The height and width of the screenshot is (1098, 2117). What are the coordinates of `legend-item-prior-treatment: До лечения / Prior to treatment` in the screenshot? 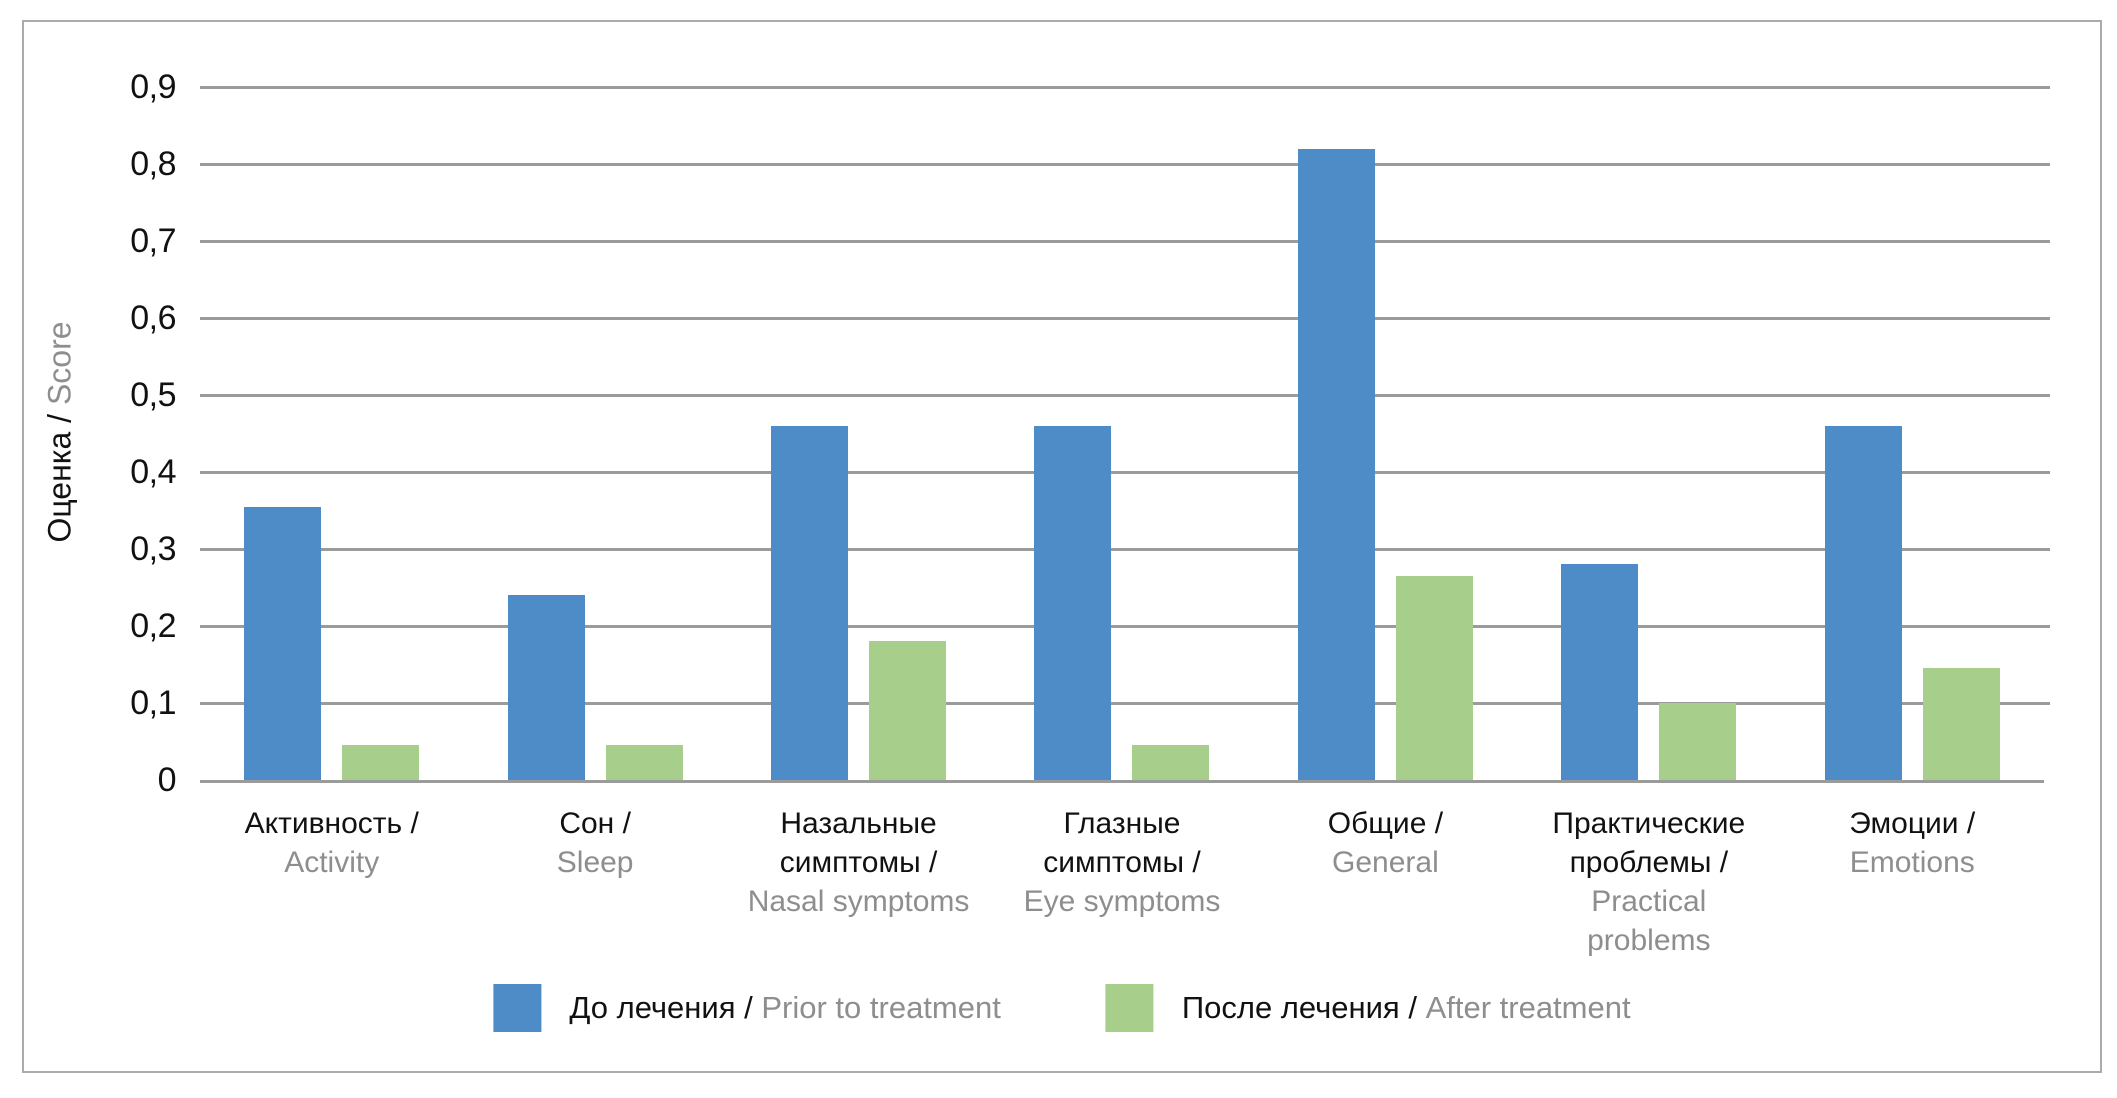 It's located at (747, 1008).